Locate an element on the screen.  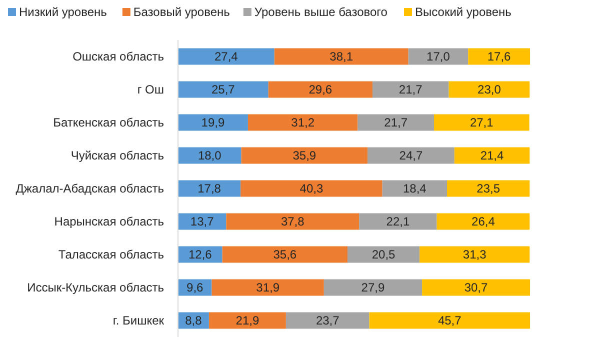
data-label: 18,0 is located at coordinates (210, 155).